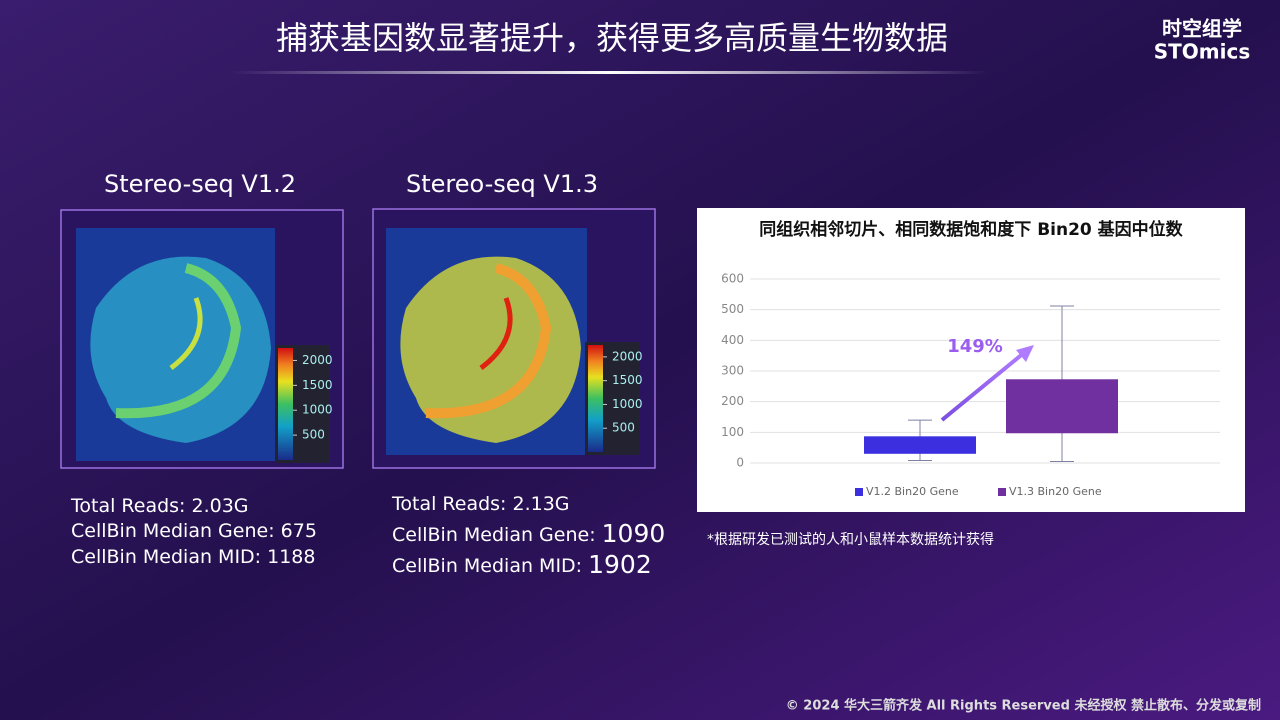 The height and width of the screenshot is (724, 1280). I want to click on logo-en: STOmics, so click(1202, 52).